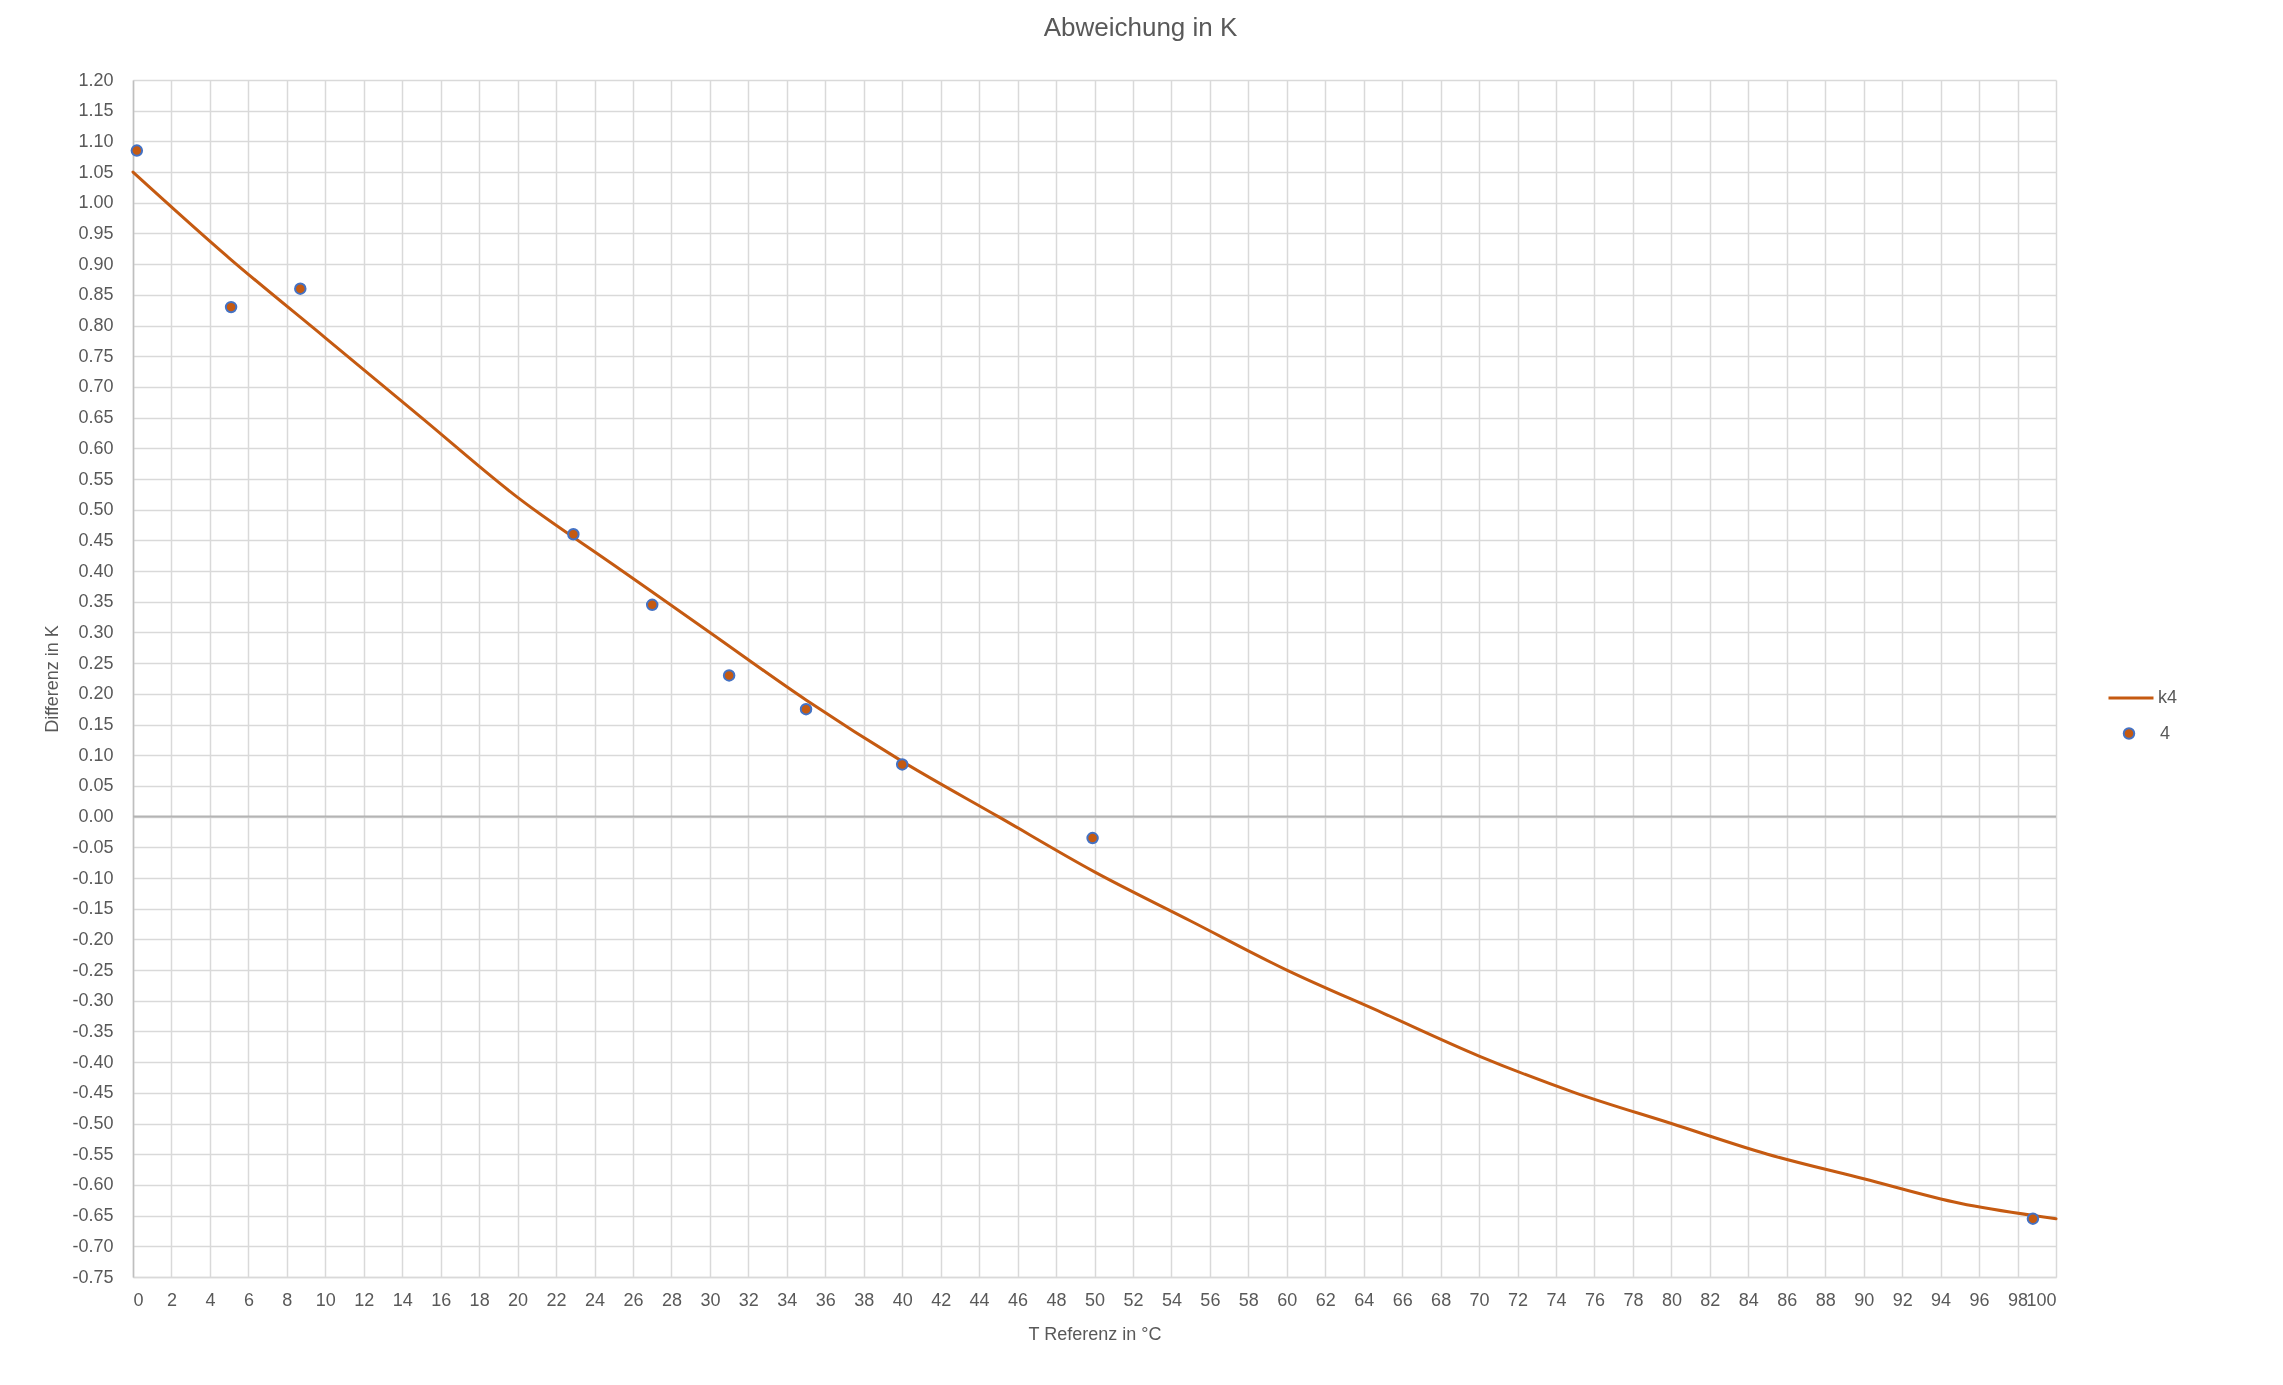 Image resolution: width=2283 pixels, height=1385 pixels. I want to click on legend-label: 4, so click(2165, 732).